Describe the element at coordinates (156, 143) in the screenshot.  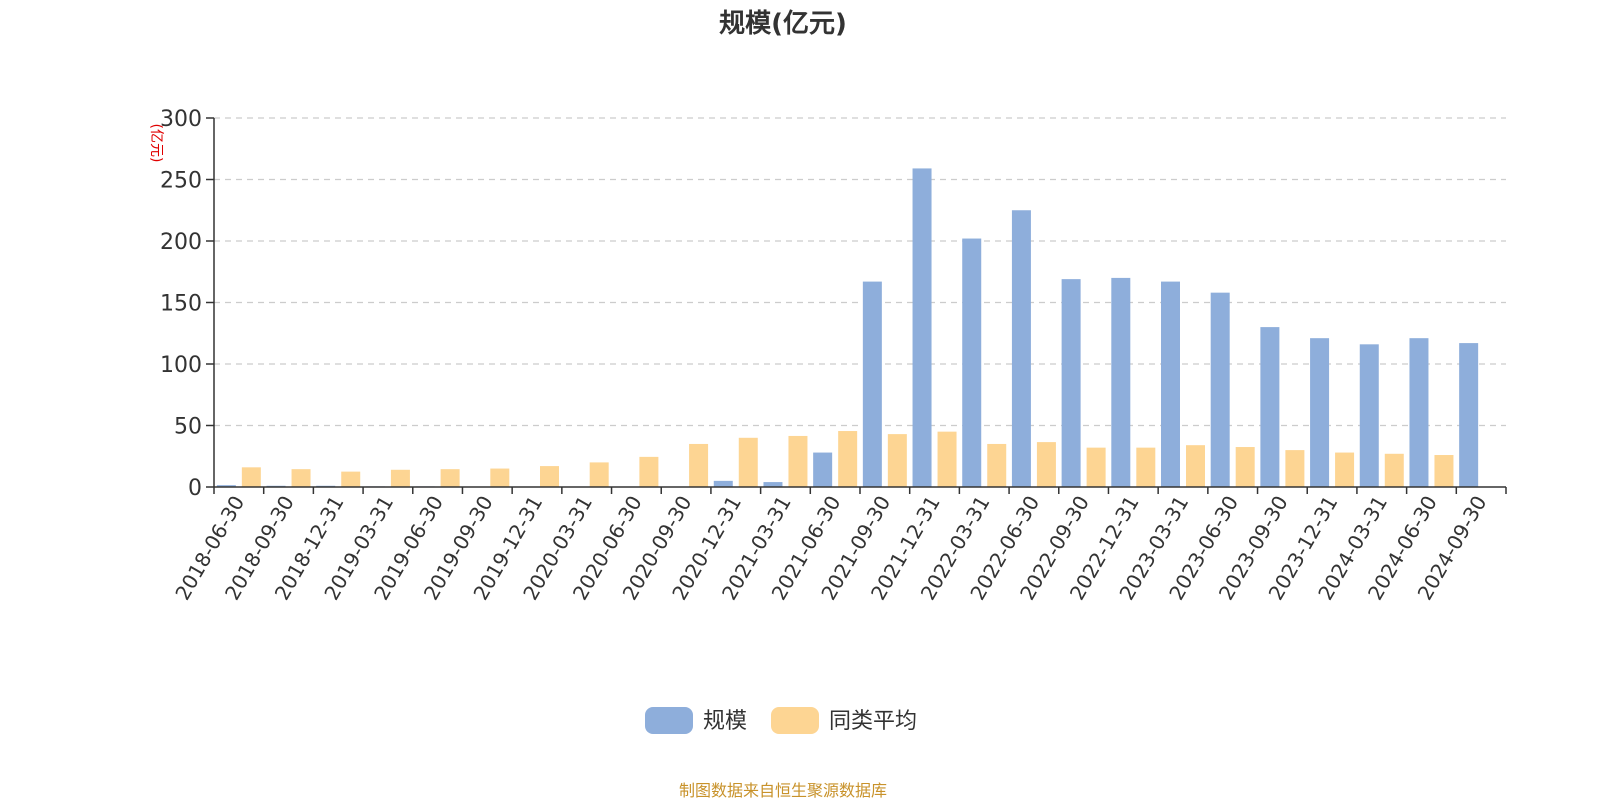
I see `y-axis-unit-label: (亿元)` at that location.